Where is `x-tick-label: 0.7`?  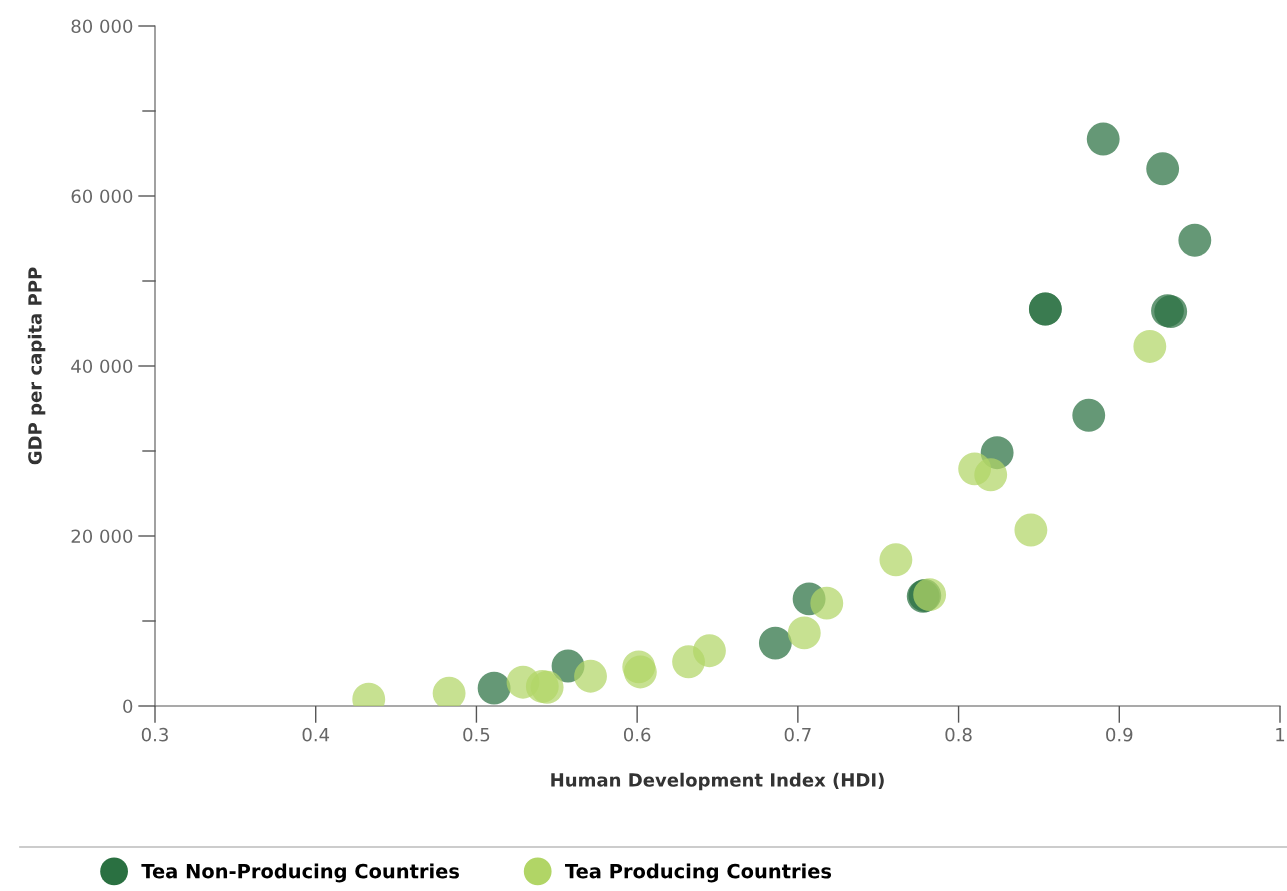
x-tick-label: 0.7 is located at coordinates (797, 734).